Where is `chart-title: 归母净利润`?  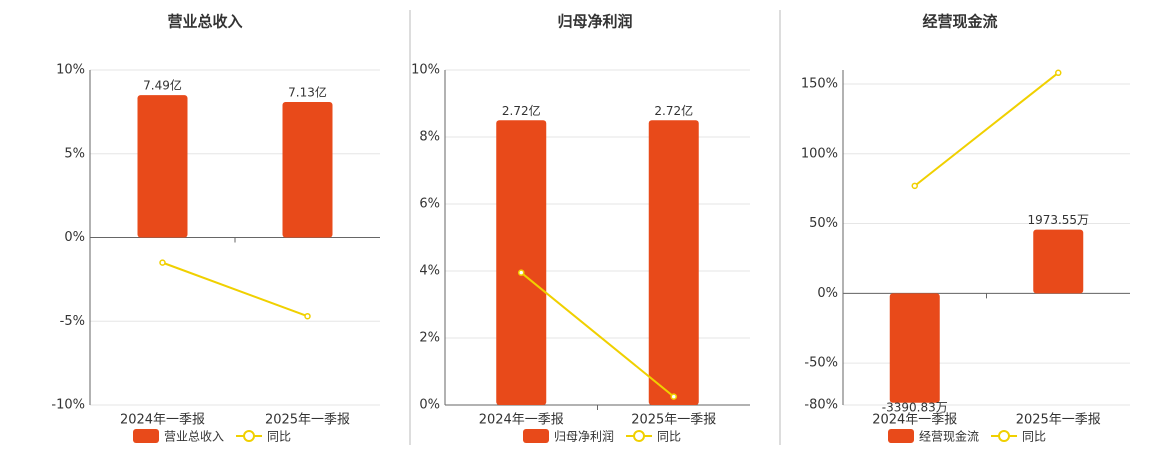 chart-title: 归母净利润 is located at coordinates (594, 22).